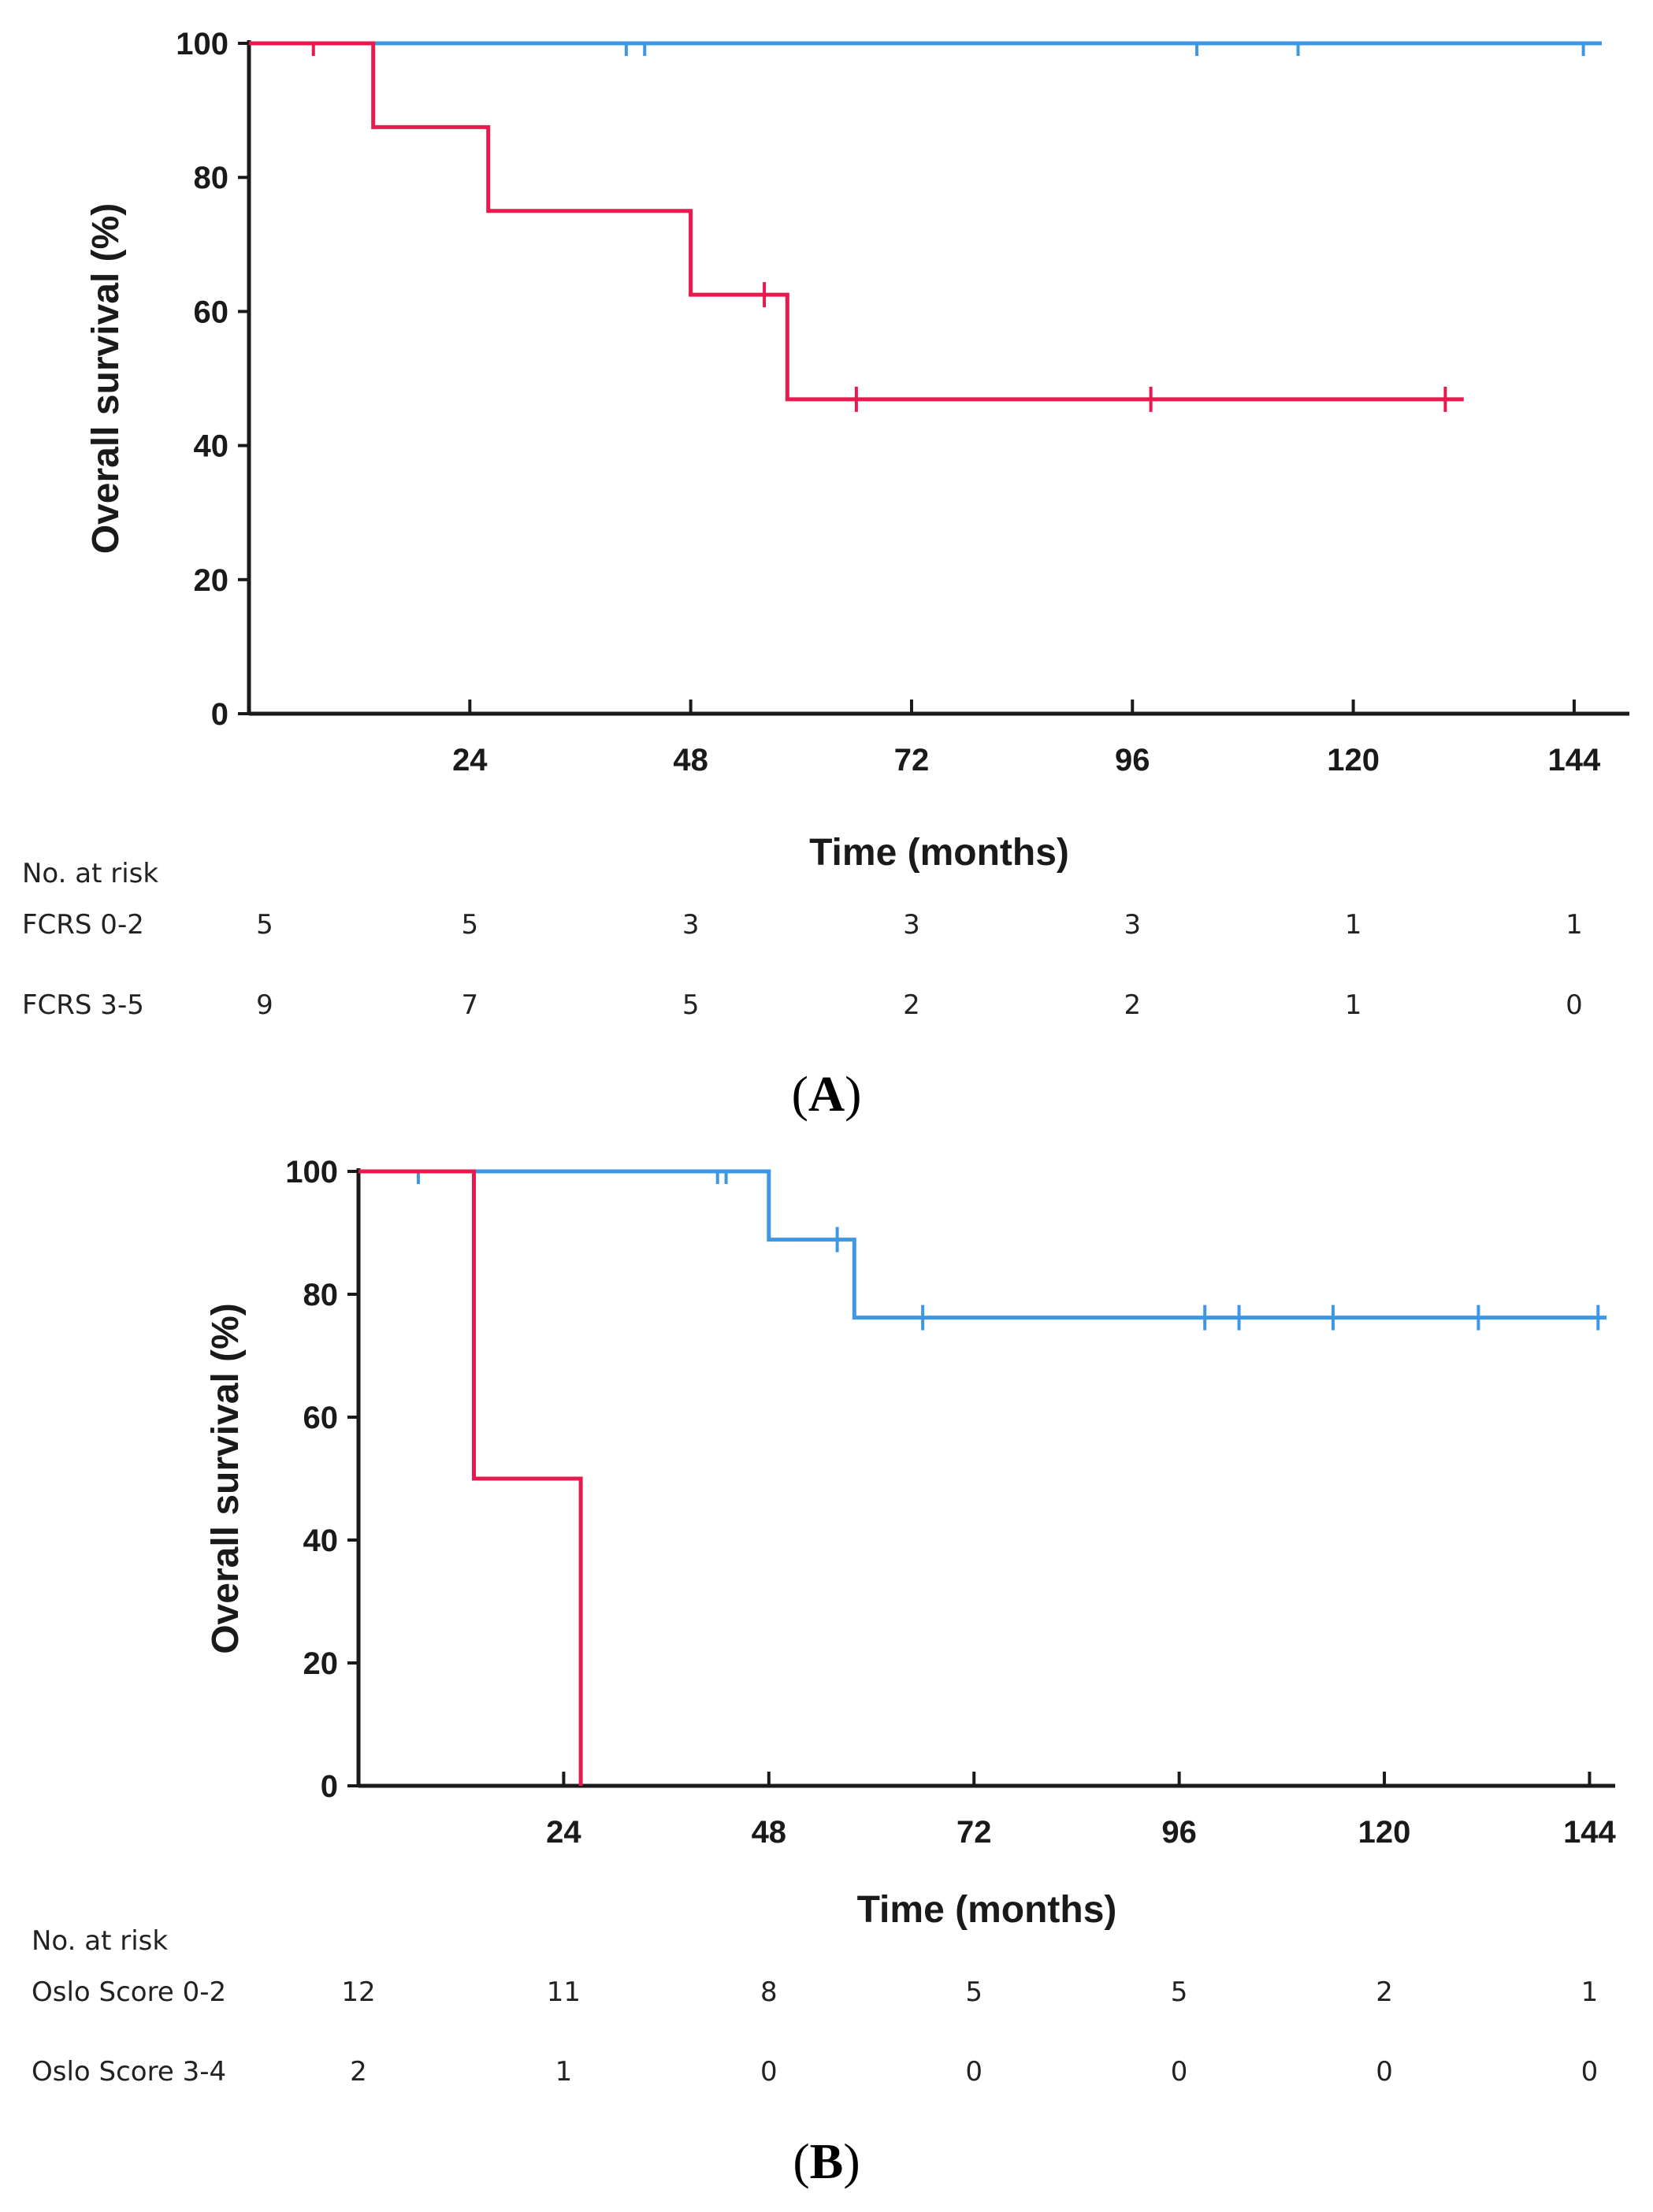 Image resolution: width=1653 pixels, height=2212 pixels. I want to click on risk-count: 7, so click(469, 1005).